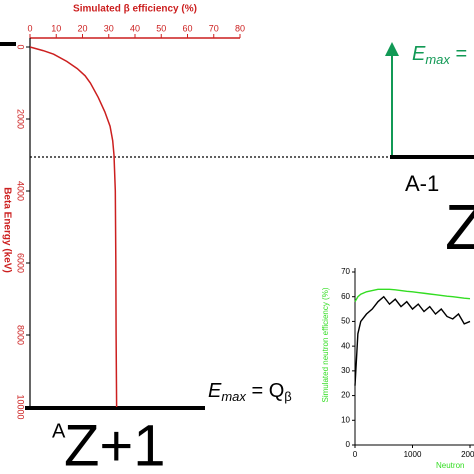 The width and height of the screenshot is (474, 474). What do you see at coordinates (345, 345) in the screenshot?
I see `y-tick-label: 40` at bounding box center [345, 345].